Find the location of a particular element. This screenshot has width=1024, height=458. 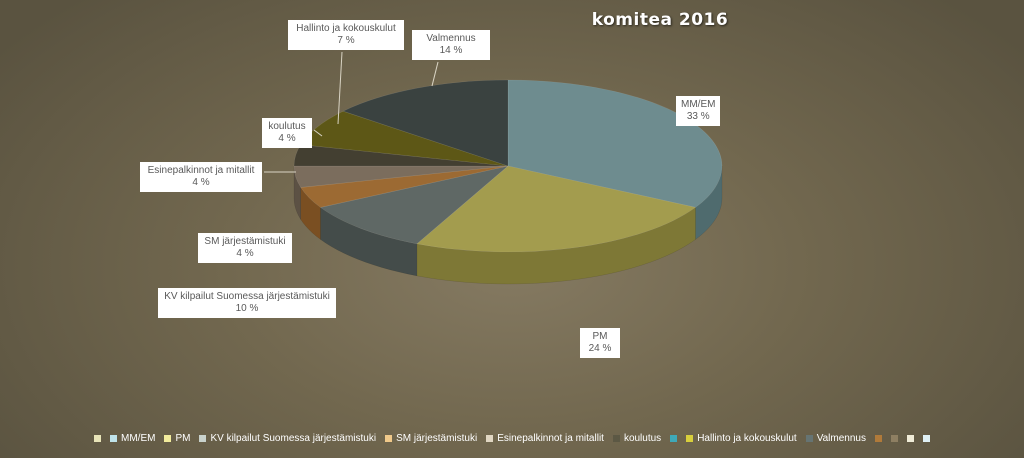

data-label-pm: PM 24 % is located at coordinates (600, 343).